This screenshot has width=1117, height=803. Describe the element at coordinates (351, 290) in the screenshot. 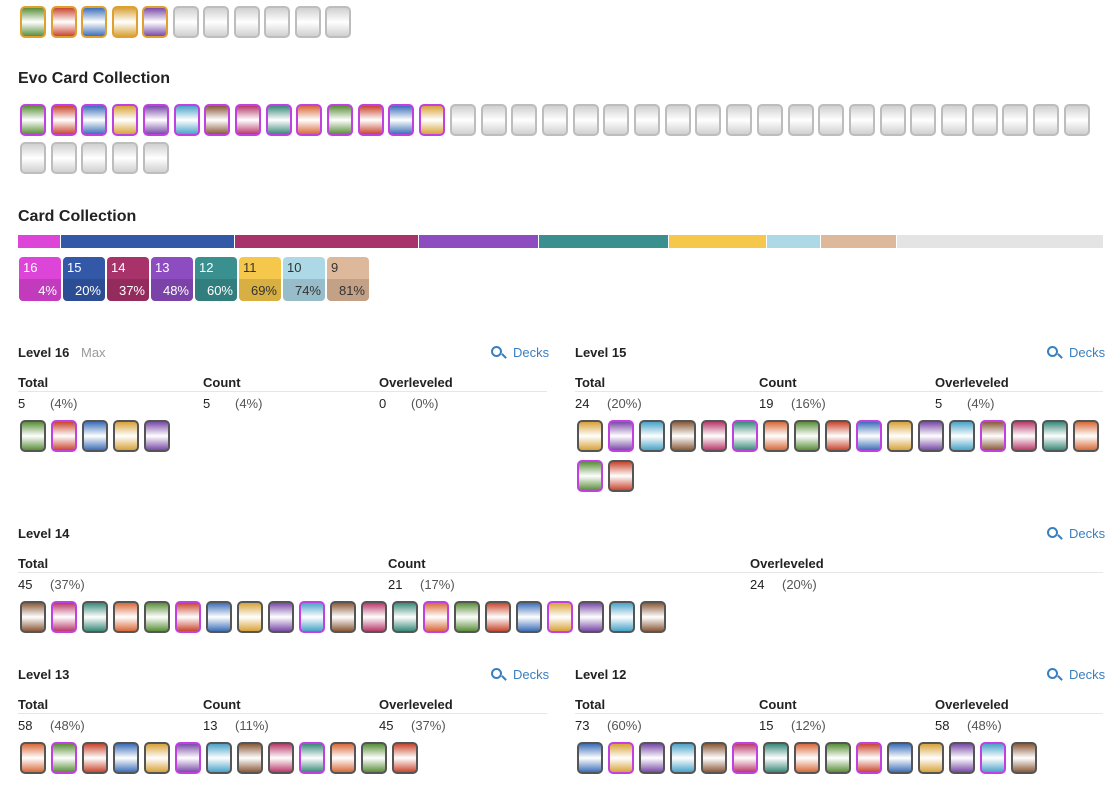

I see `swatch-percent: 81%` at that location.